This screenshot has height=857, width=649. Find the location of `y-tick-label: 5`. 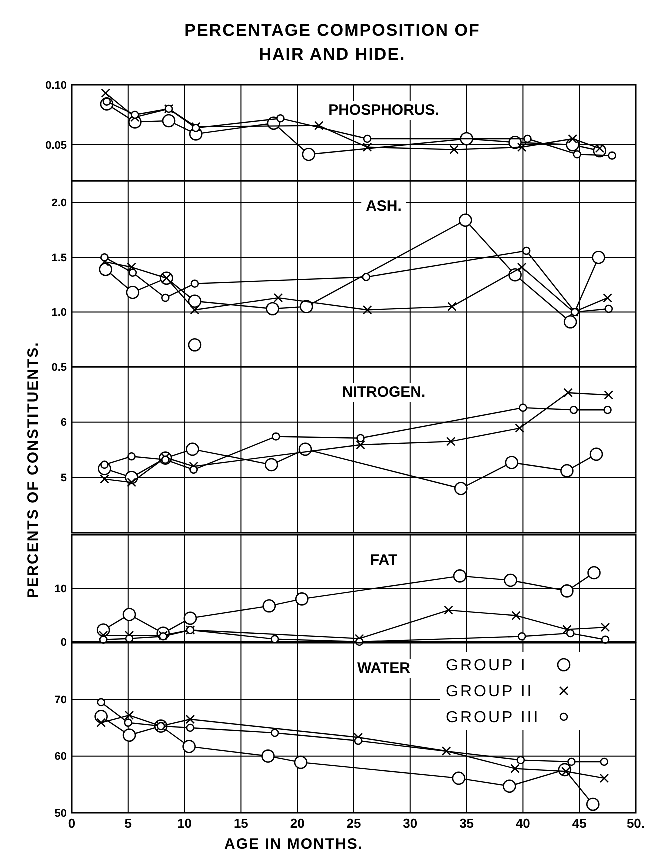

y-tick-label: 5 is located at coordinates (63, 478).